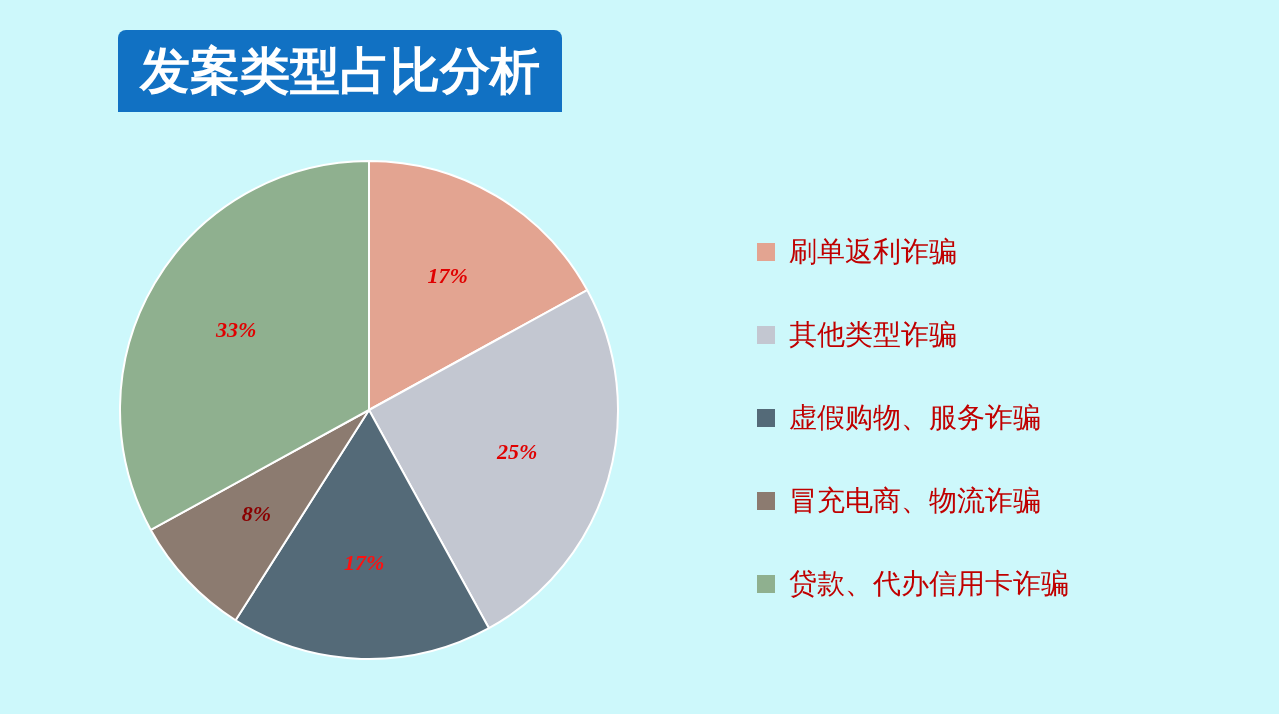 The width and height of the screenshot is (1279, 714). I want to click on legend-label: 虚假购物、服务诈骗, so click(915, 417).